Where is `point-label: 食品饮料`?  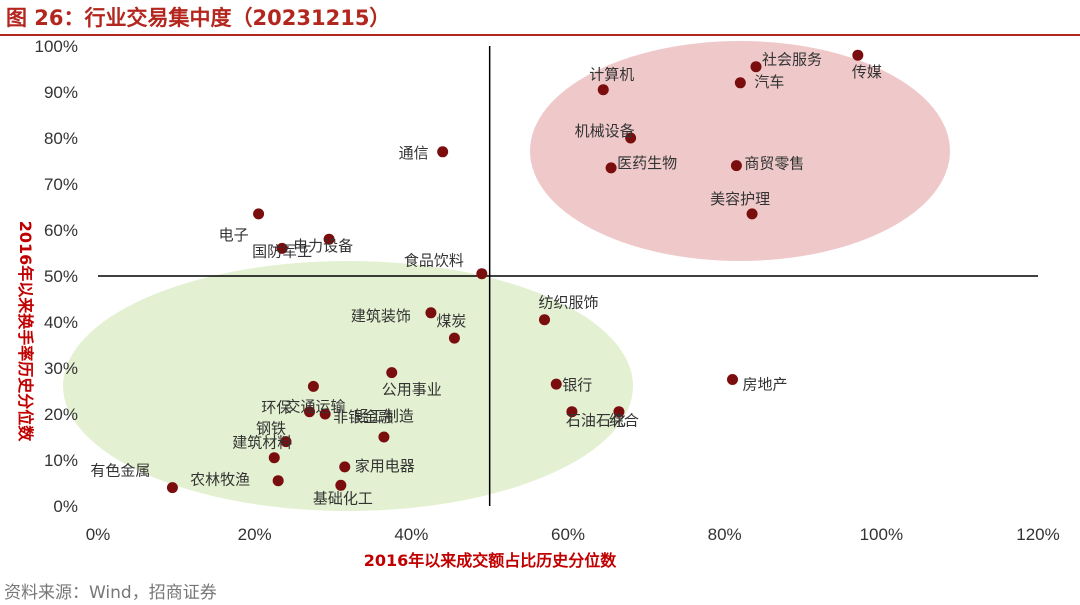 point-label: 食品饮料 is located at coordinates (434, 261).